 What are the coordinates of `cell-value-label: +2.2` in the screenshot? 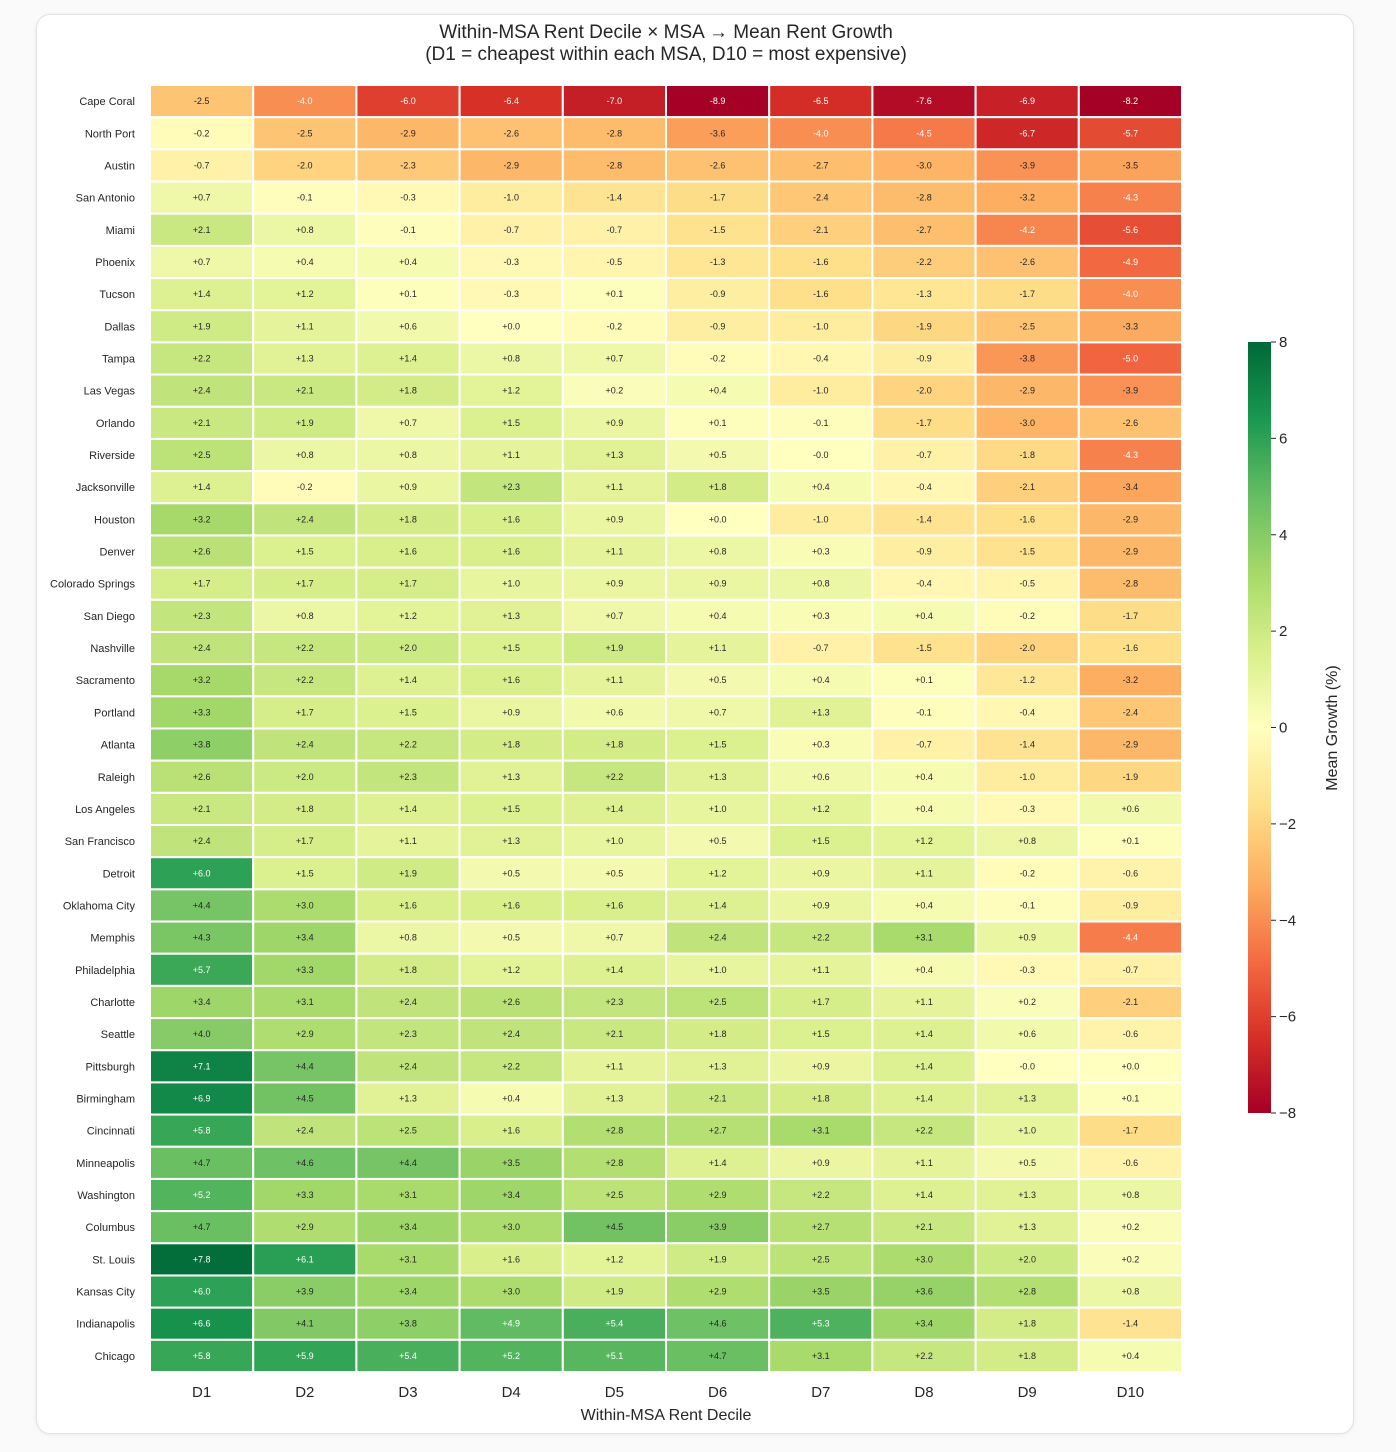 It's located at (202, 358).